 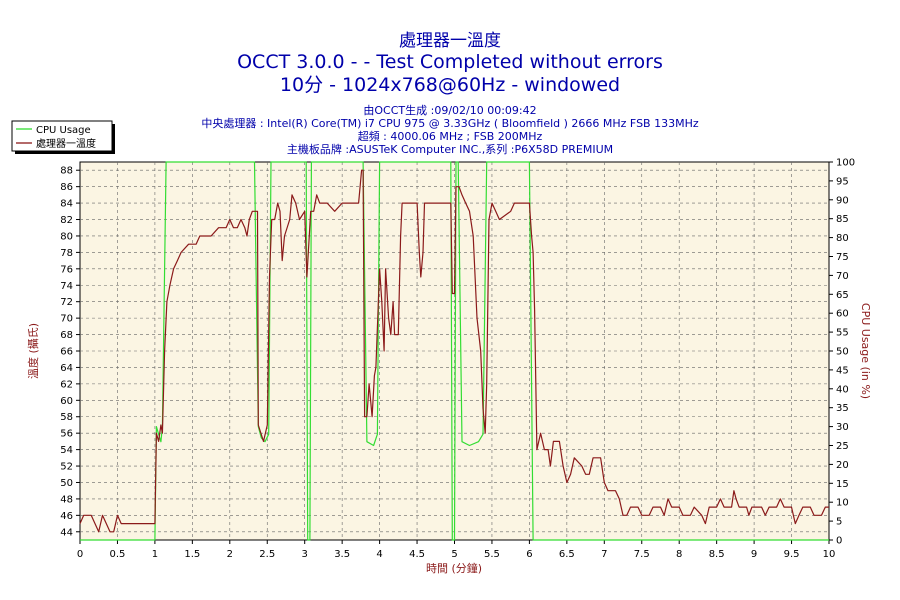 I want to click on y-left-tick-label: 84, so click(x=66, y=204).